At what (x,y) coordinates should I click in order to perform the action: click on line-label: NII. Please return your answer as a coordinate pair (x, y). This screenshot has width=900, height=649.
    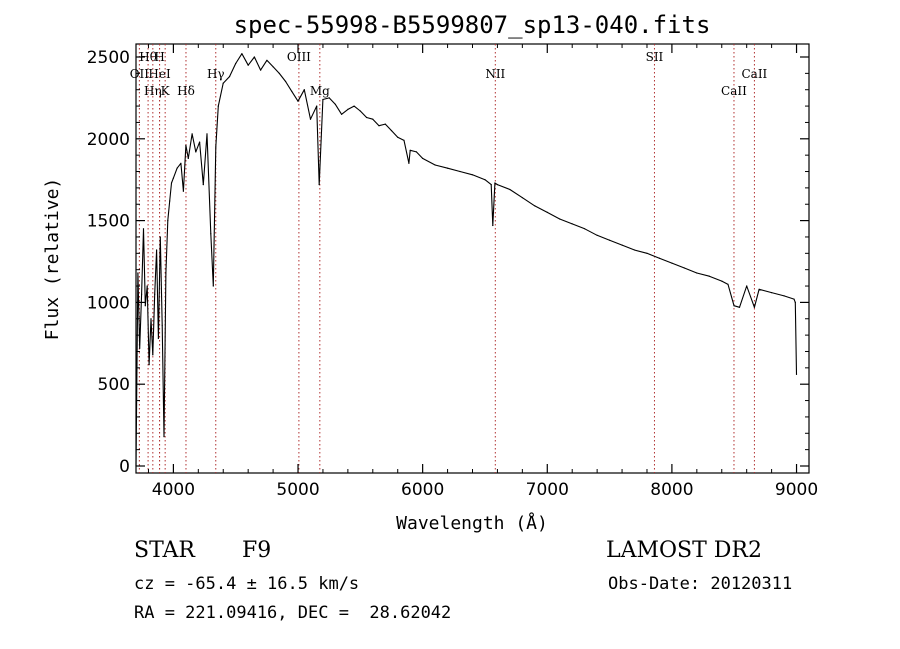
    Looking at the image, I should click on (495, 74).